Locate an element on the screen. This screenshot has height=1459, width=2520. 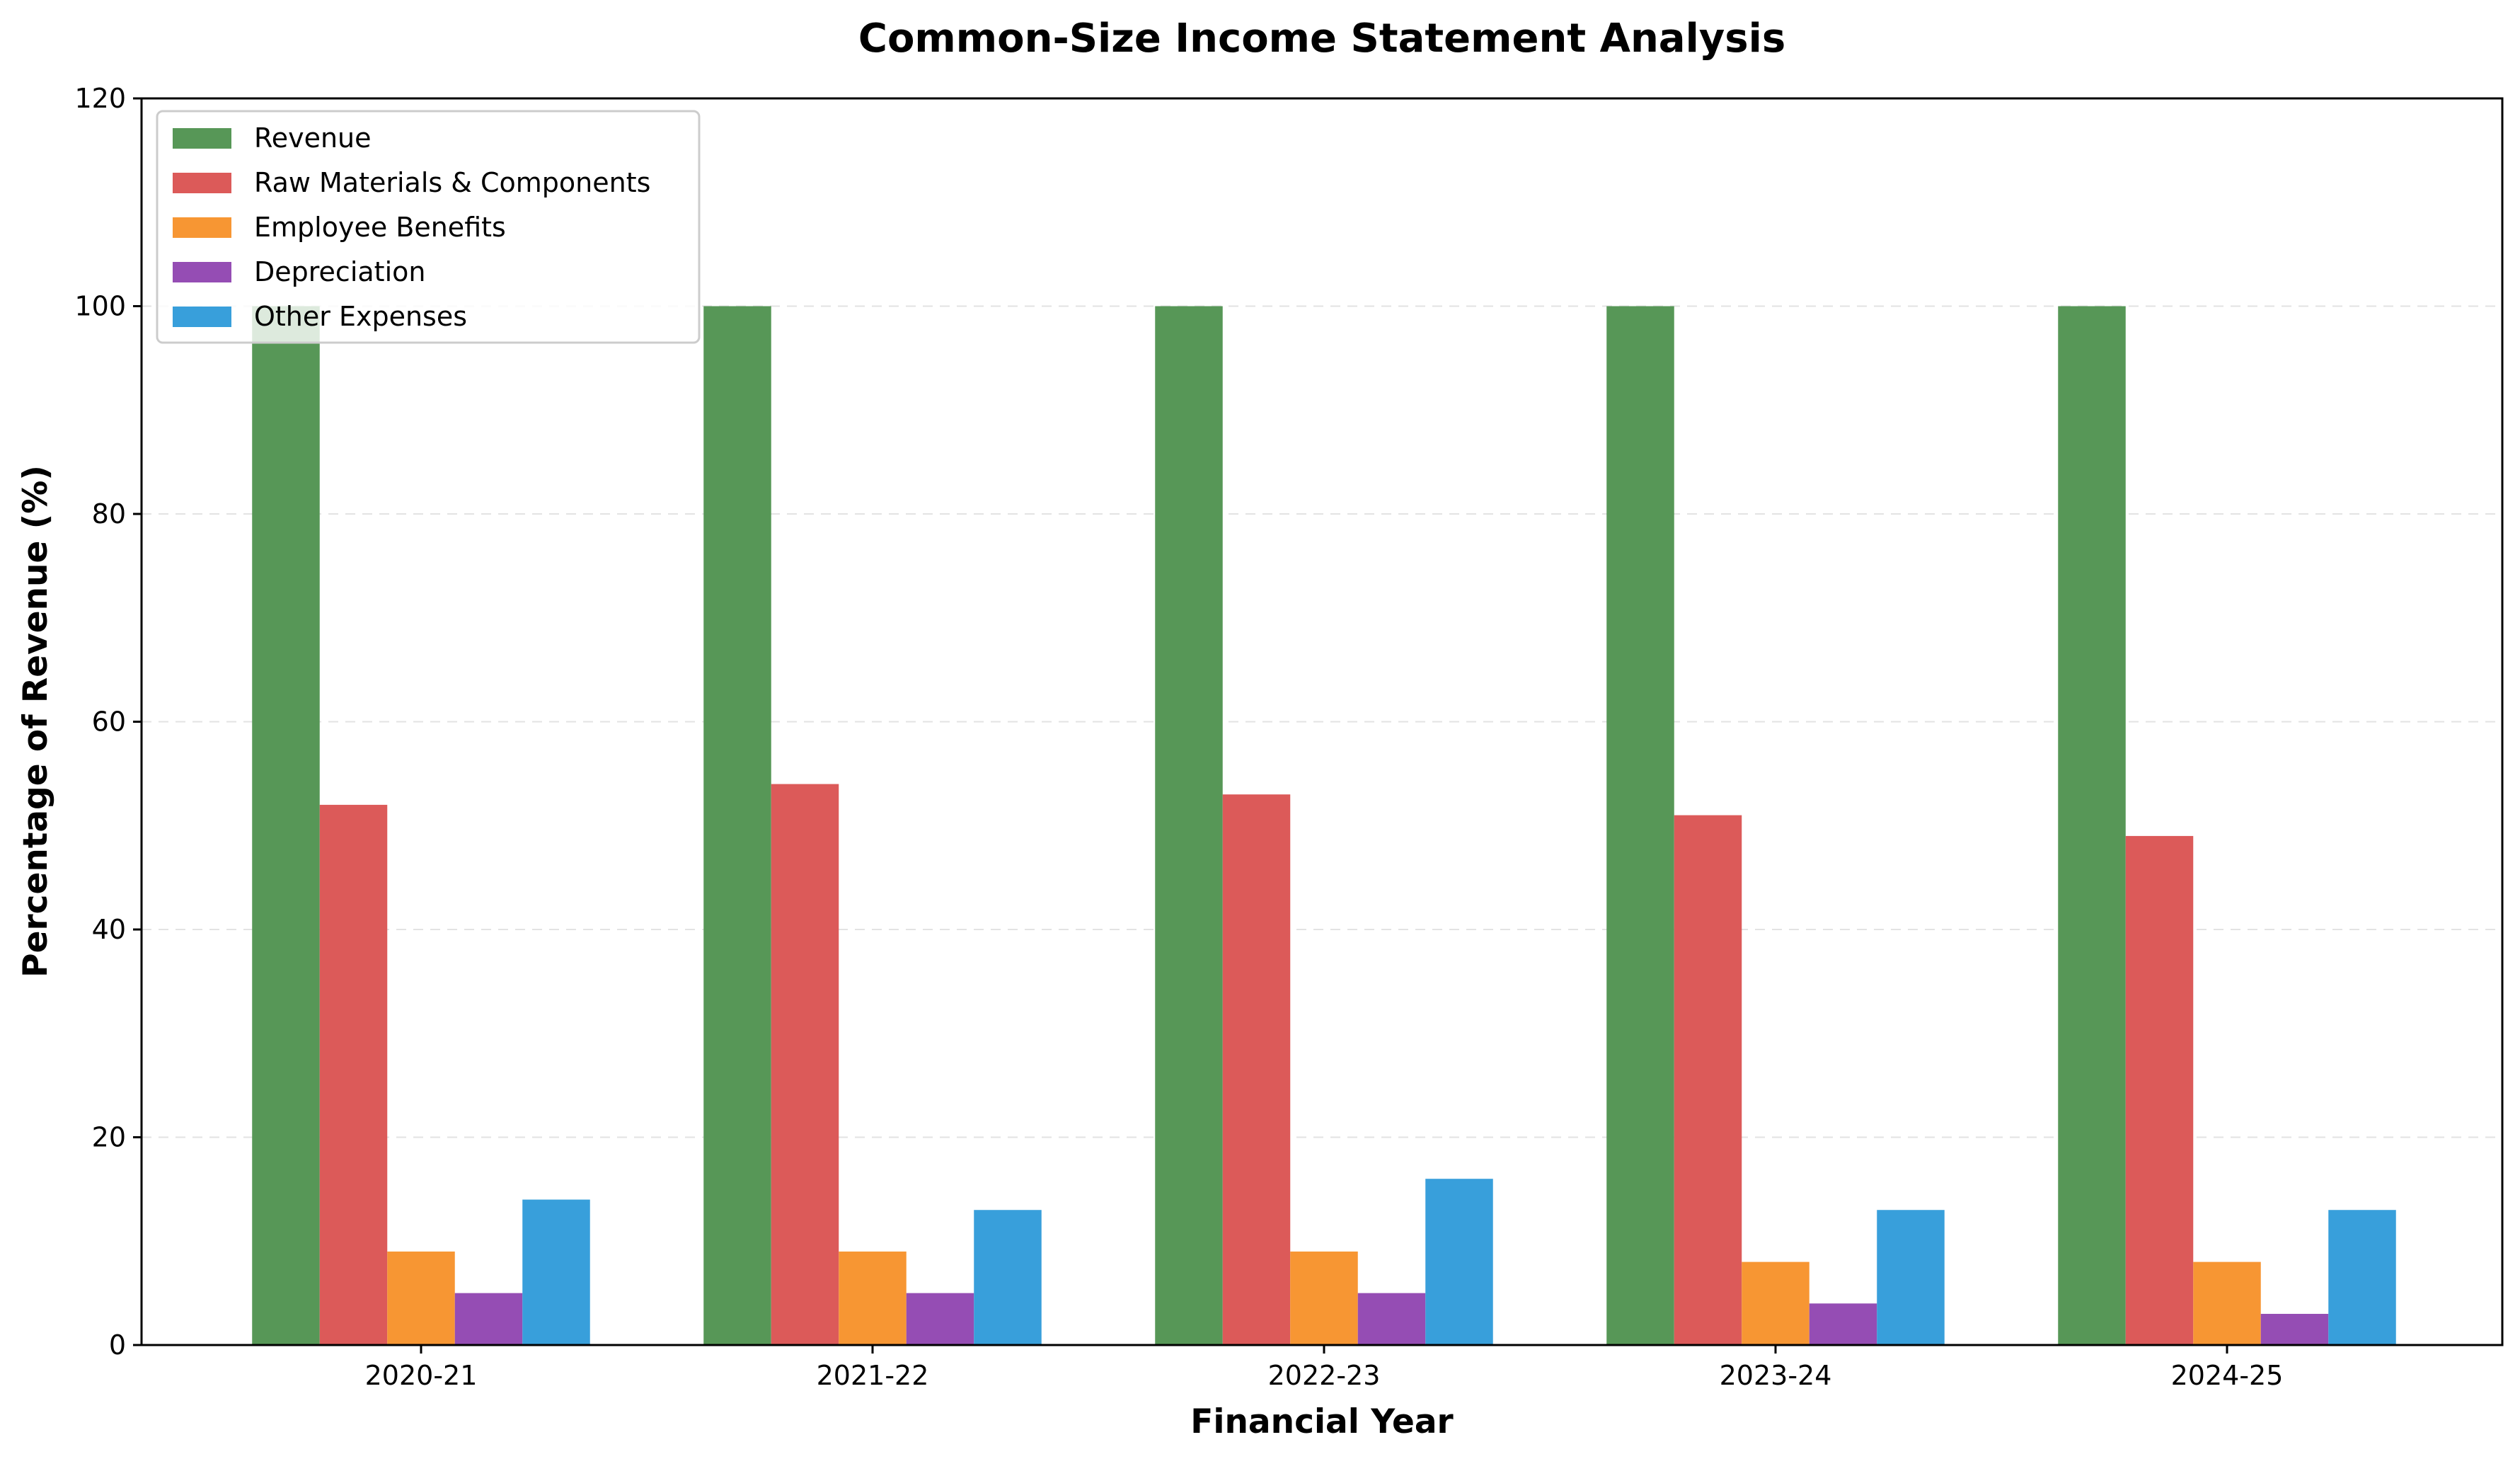
legend-box is located at coordinates (429, 227).